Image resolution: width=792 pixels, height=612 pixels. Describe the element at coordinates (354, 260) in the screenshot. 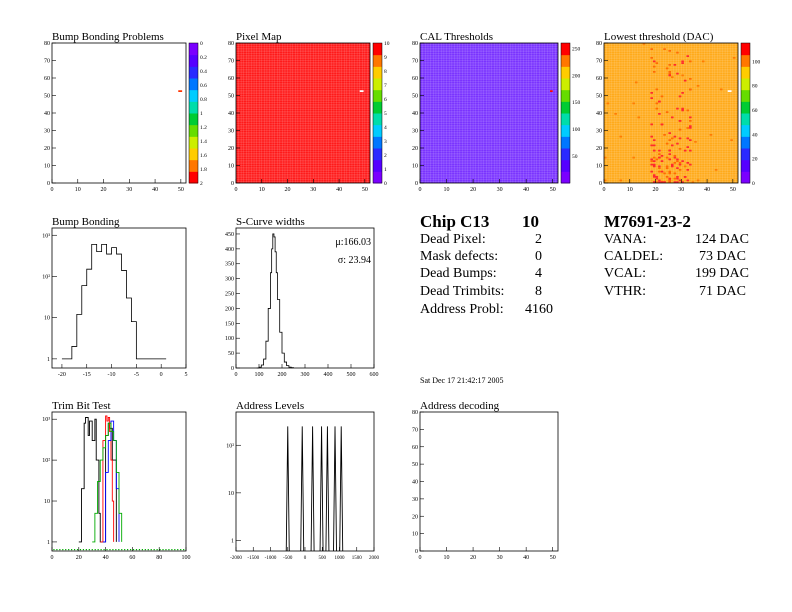

I see `stat-sigma: σ: 23.94` at that location.